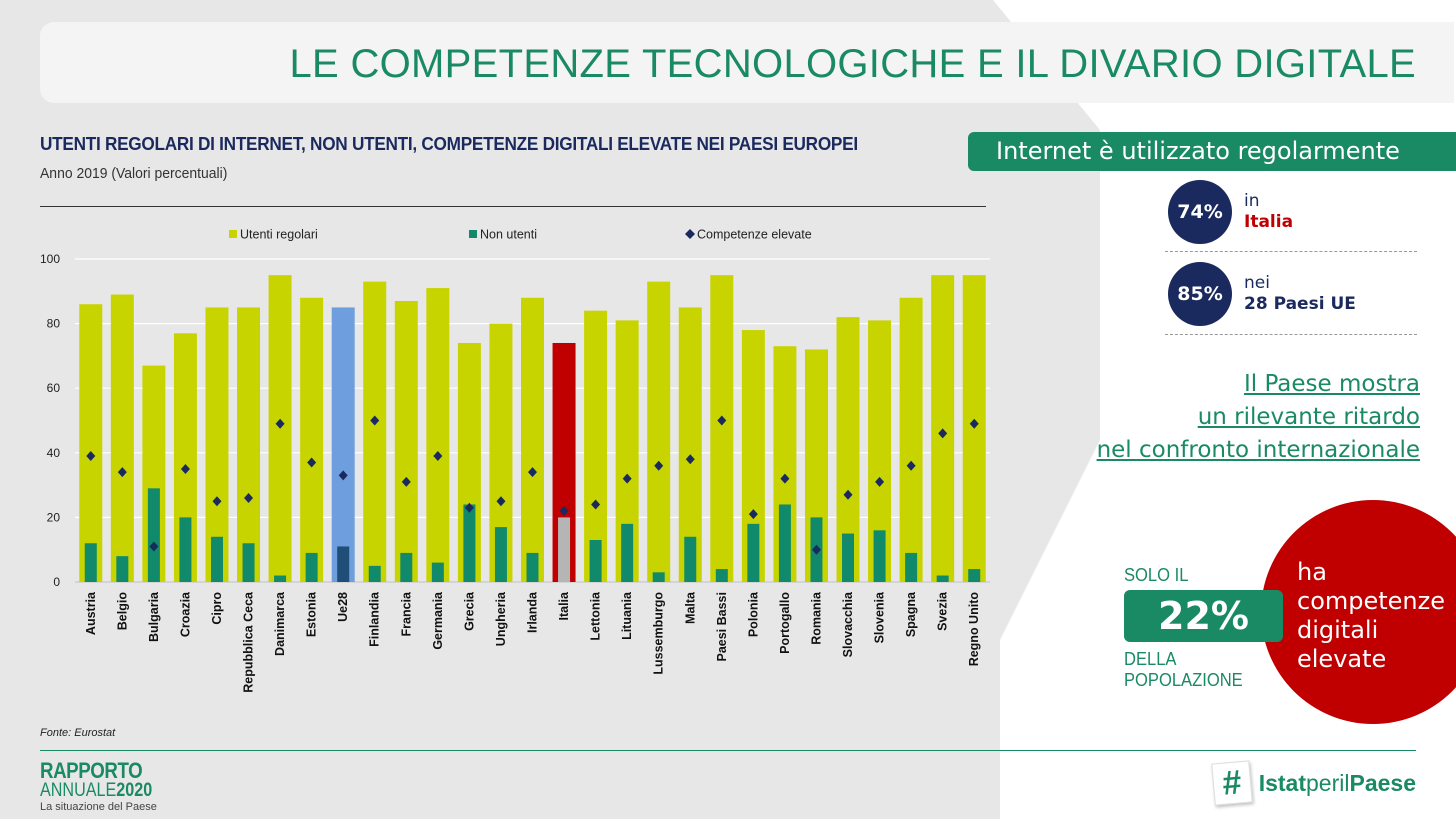  I want to click on x-tick-label: Germania, so click(438, 620).